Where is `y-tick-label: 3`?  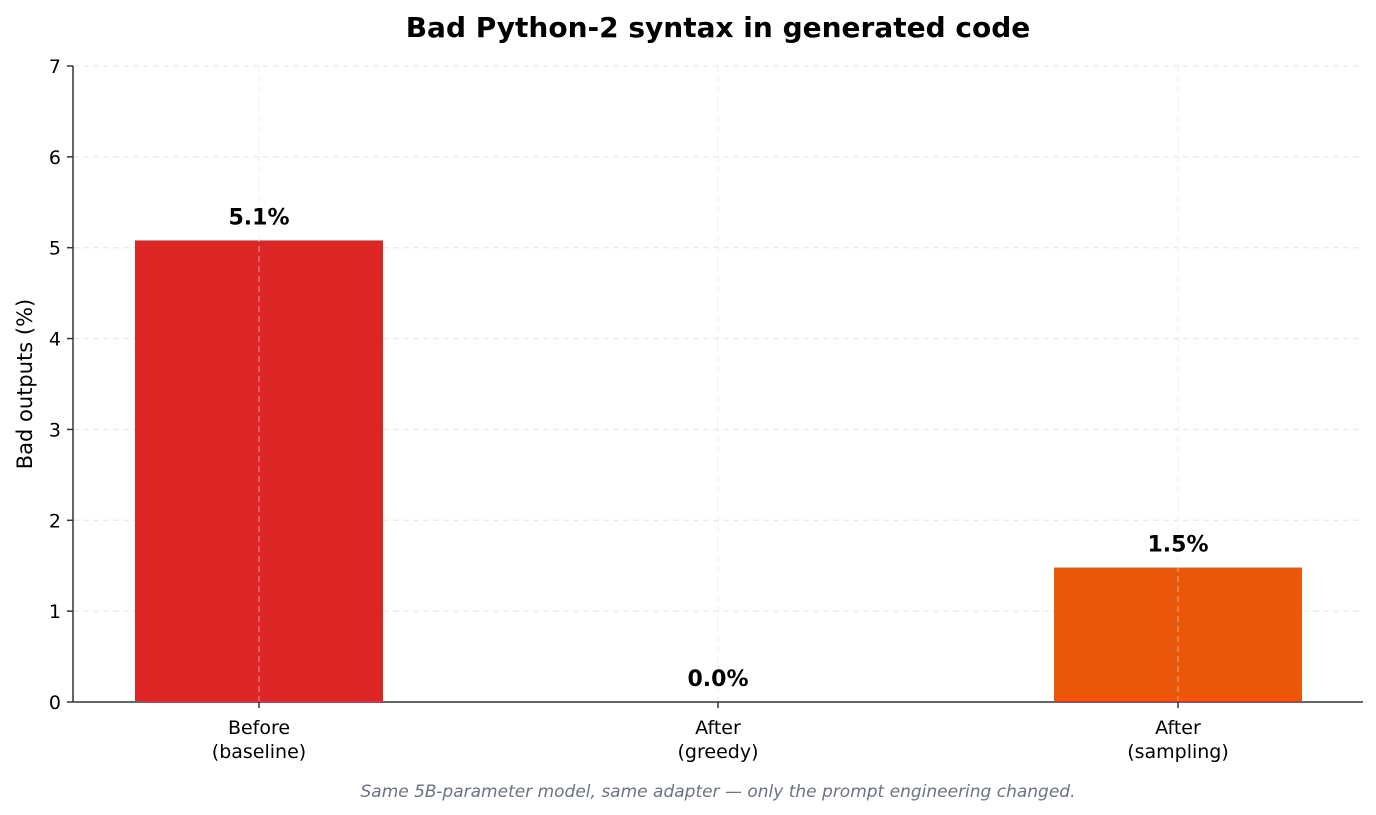 y-tick-label: 3 is located at coordinates (55, 430).